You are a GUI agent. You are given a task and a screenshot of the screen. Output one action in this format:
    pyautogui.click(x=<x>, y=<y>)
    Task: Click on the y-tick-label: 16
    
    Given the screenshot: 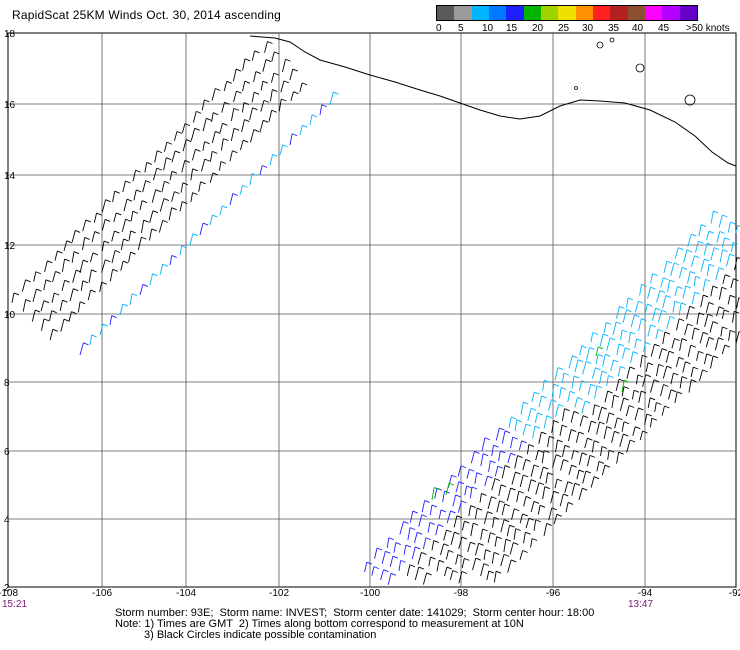 What is the action you would take?
    pyautogui.click(x=10, y=105)
    